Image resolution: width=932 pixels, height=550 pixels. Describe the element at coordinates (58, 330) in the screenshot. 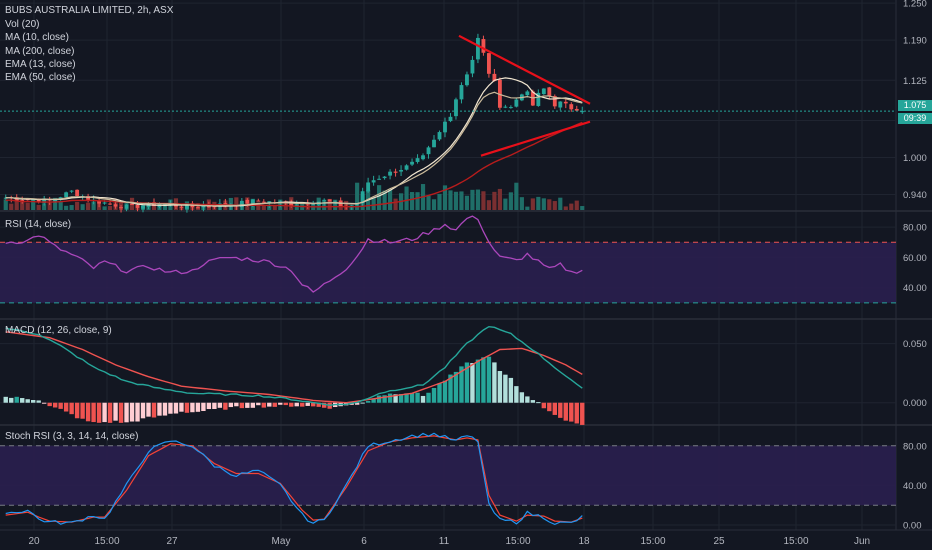

I see `macd-title: MACD (12, 26, close, 9)` at that location.